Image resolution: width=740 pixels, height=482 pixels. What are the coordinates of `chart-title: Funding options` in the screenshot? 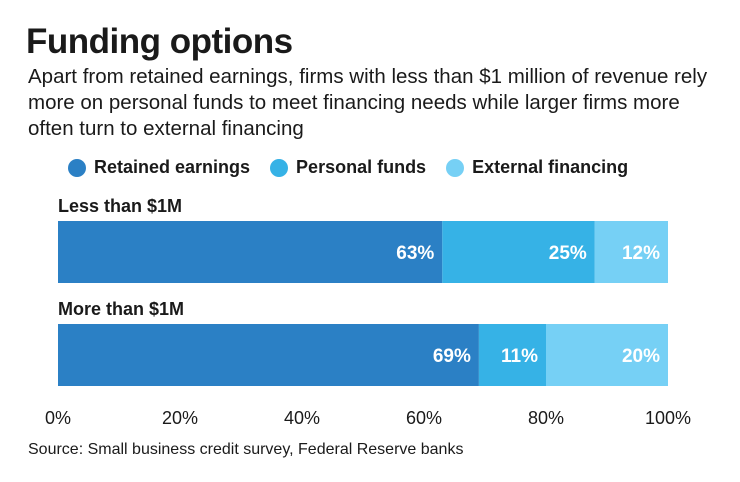 It's located at (159, 41).